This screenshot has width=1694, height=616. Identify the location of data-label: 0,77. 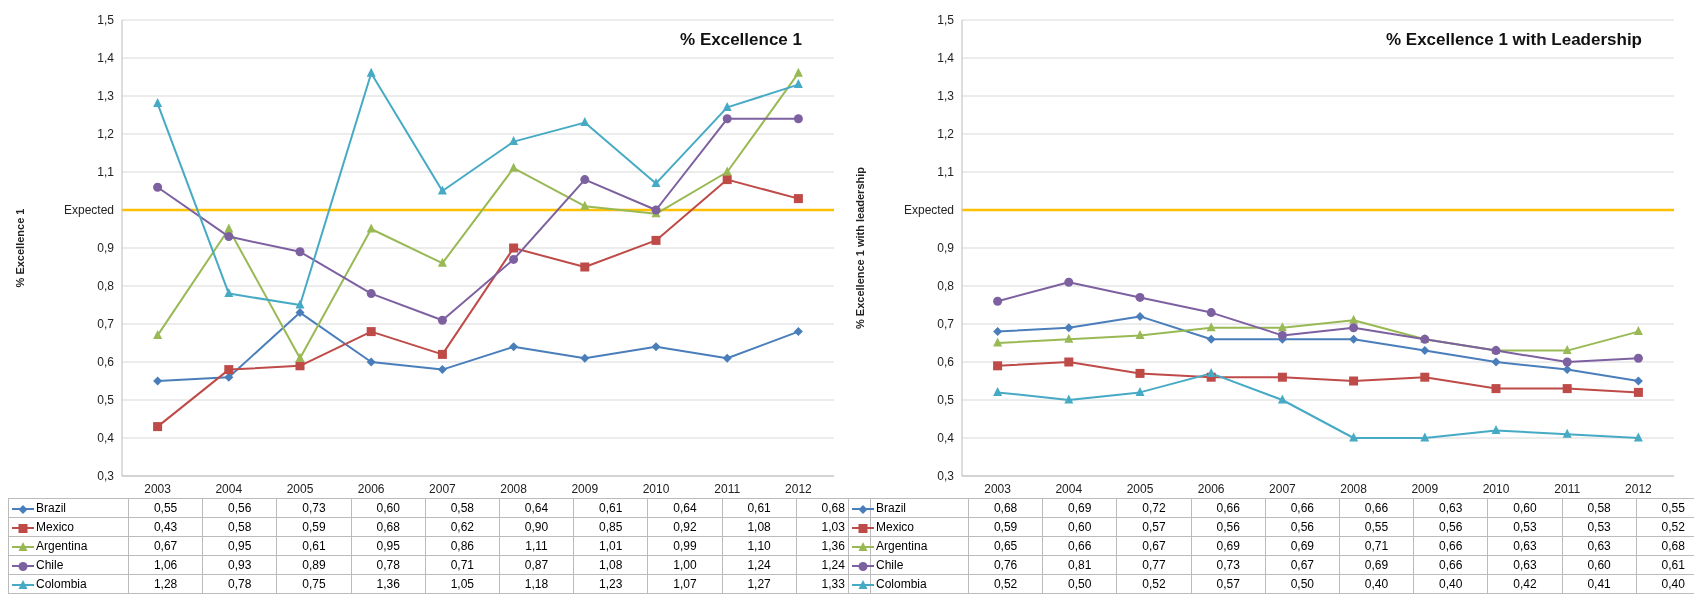
(1154, 565).